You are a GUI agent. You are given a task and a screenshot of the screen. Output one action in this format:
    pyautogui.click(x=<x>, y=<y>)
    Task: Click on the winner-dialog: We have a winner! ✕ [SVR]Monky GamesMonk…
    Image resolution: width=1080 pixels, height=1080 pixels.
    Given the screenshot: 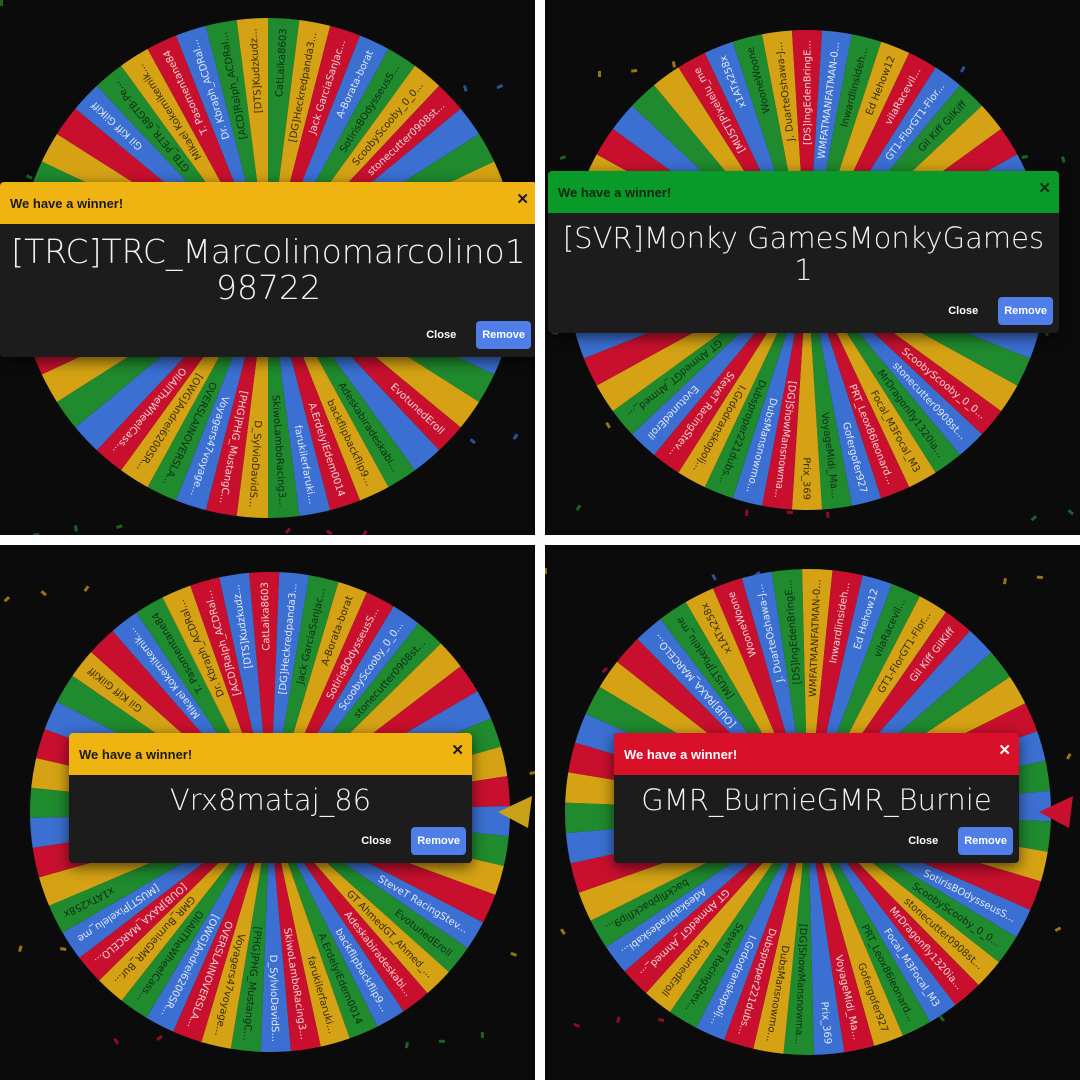 What is the action you would take?
    pyautogui.click(x=803, y=252)
    